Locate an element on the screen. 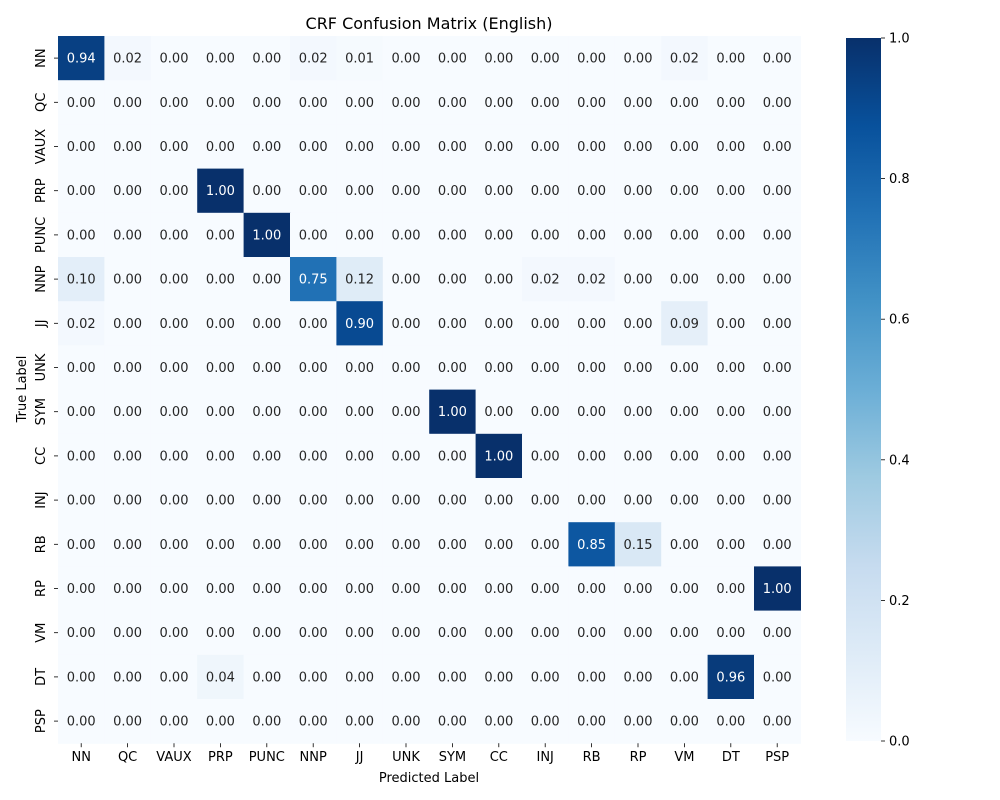 The width and height of the screenshot is (1000, 800). colorbar-tick-label: 0.4 is located at coordinates (899, 460).